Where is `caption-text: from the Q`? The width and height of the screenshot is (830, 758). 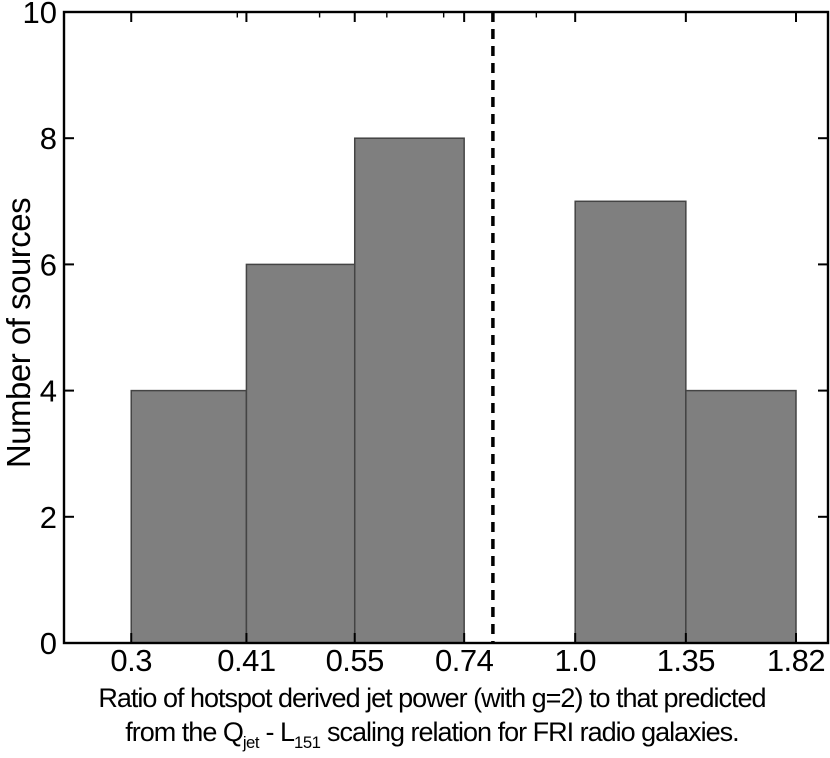
caption-text: from the Q is located at coordinates (184, 732).